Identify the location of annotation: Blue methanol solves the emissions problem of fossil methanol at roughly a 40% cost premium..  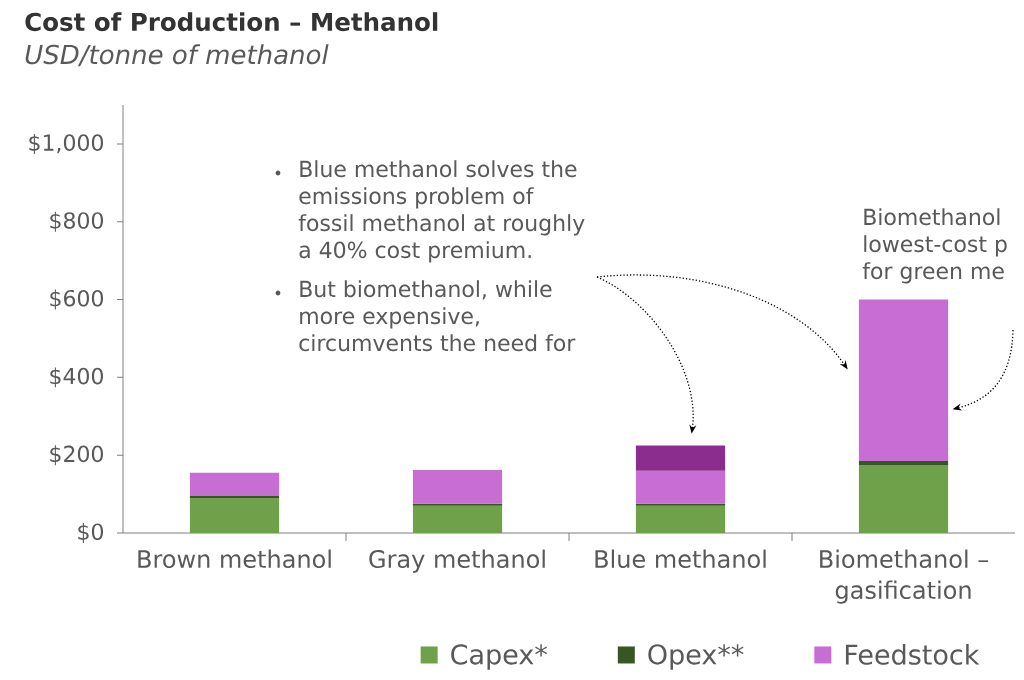
(441, 211).